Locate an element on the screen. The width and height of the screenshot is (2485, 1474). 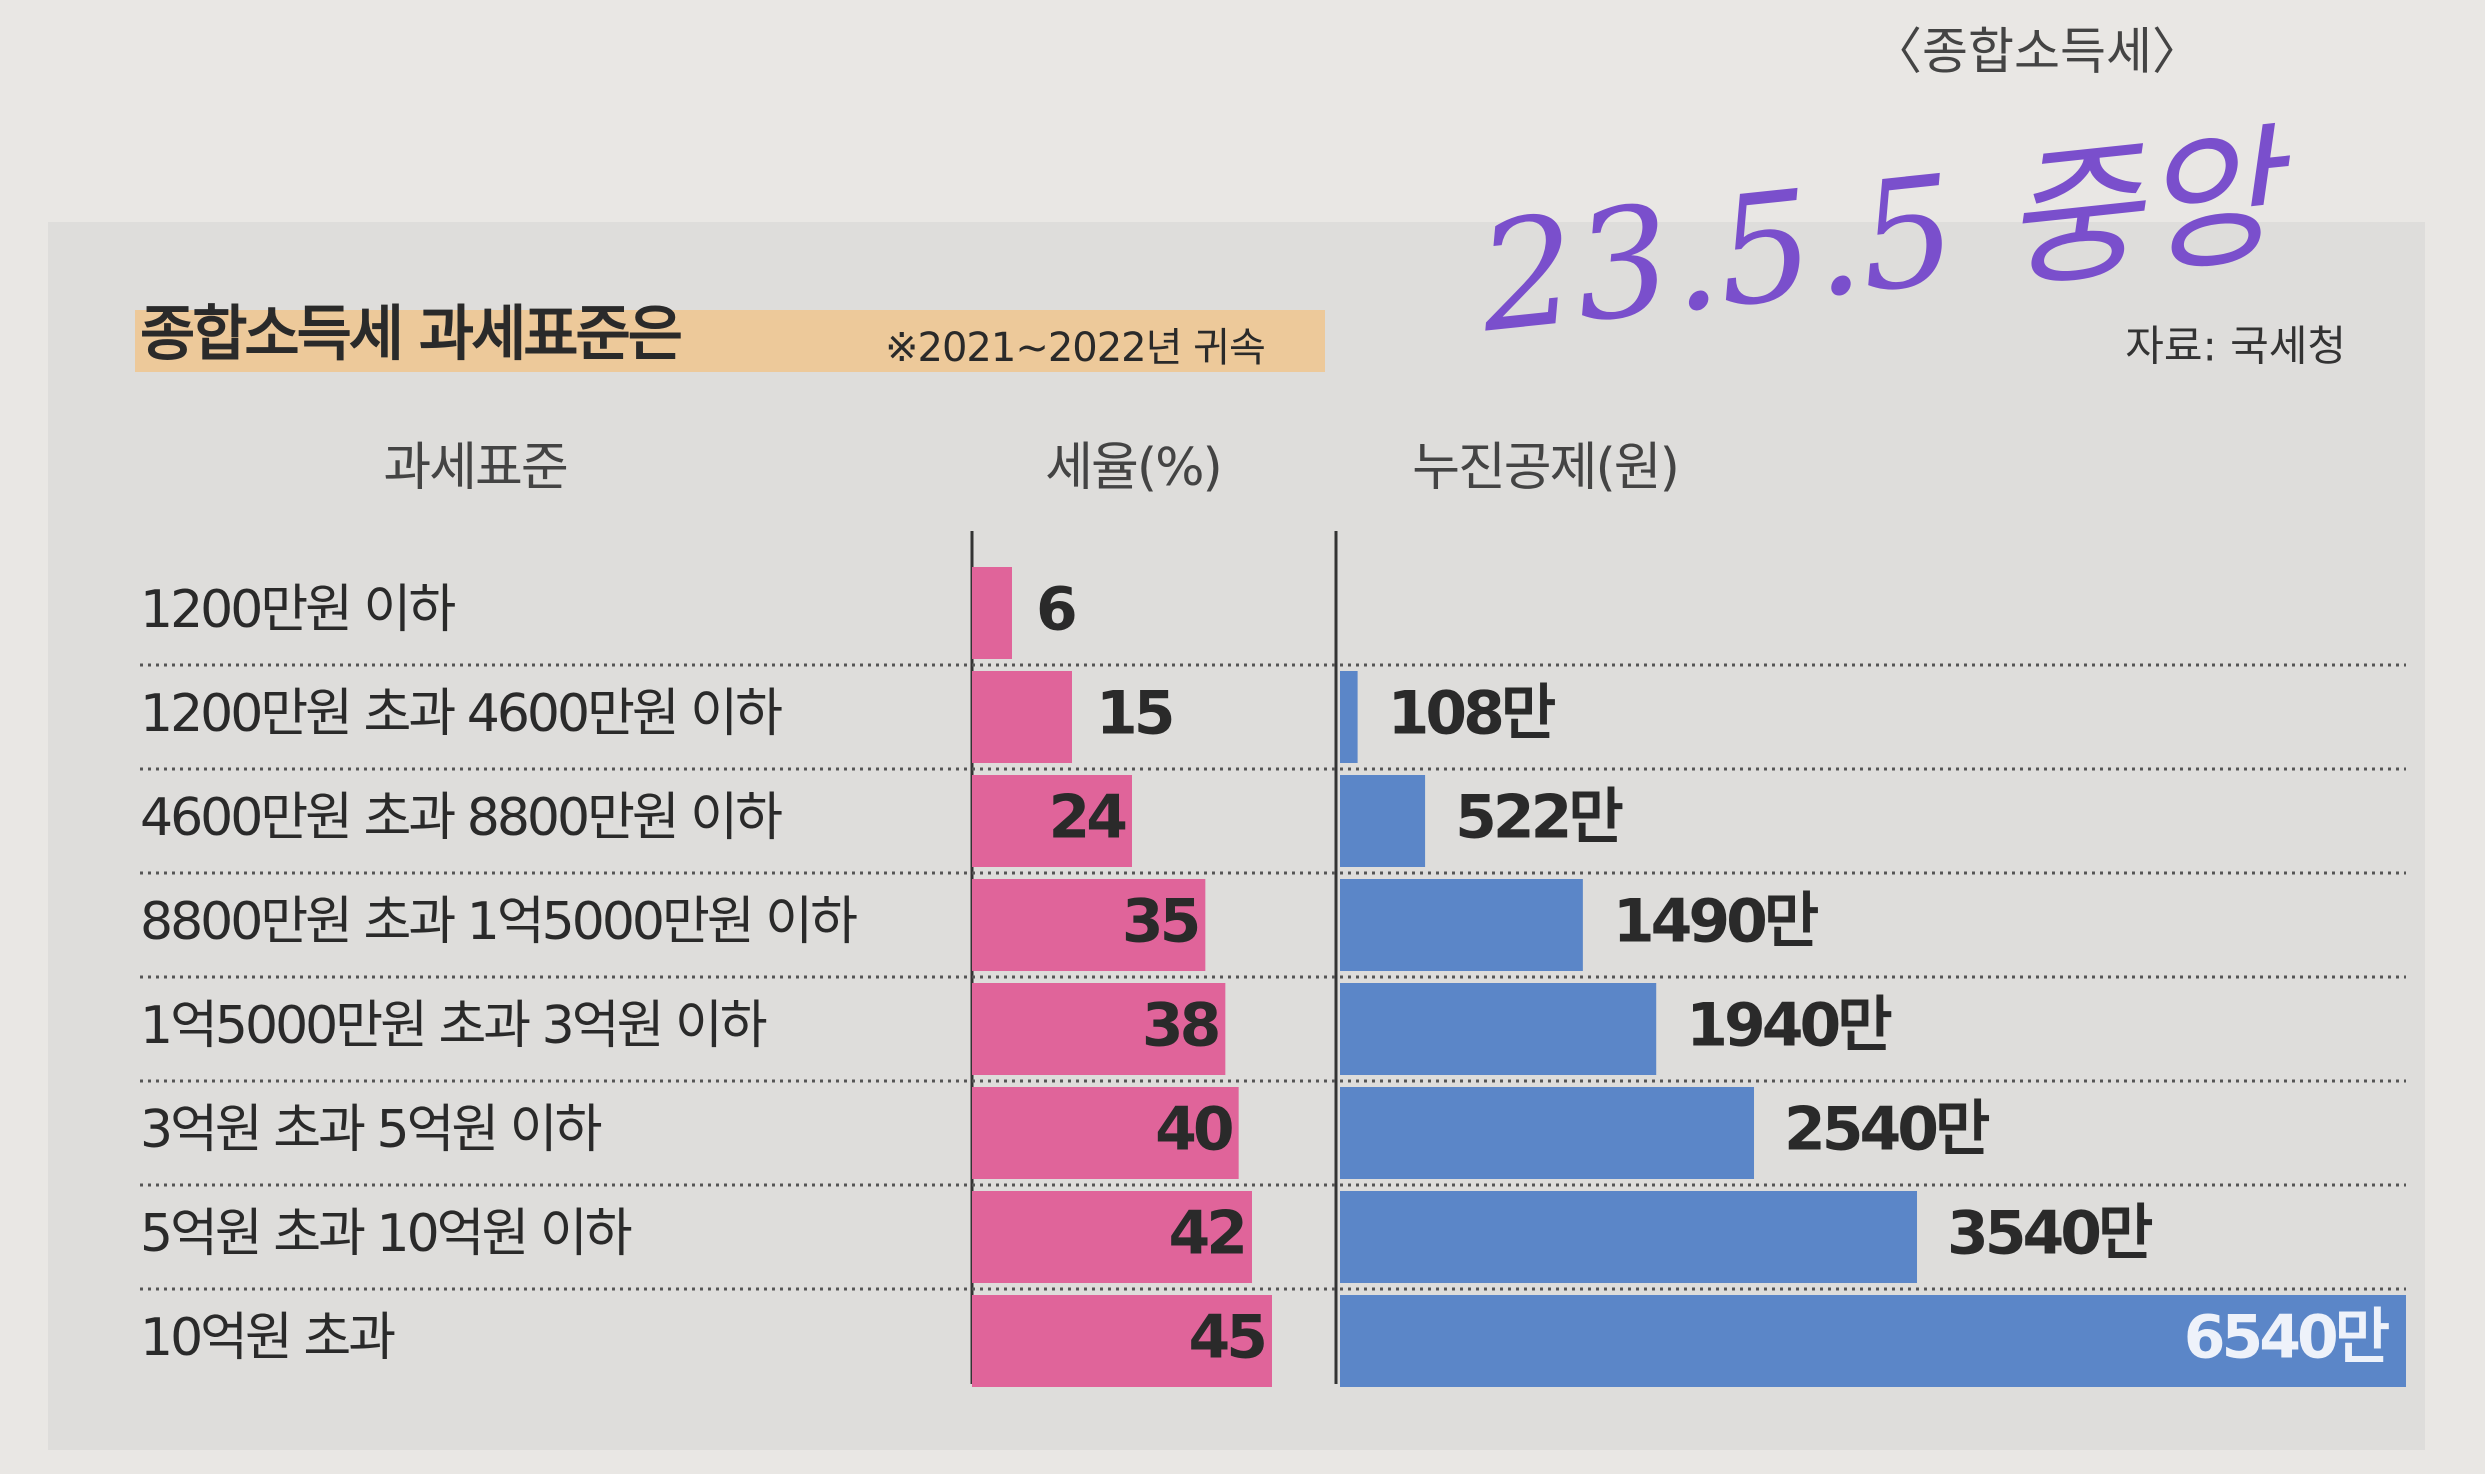
value-label: 40 is located at coordinates (1193, 1130).